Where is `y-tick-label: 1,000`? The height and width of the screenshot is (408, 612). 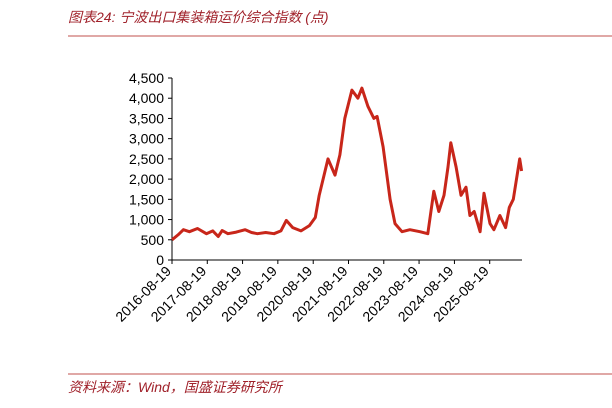
y-tick-label: 1,000 is located at coordinates (146, 220).